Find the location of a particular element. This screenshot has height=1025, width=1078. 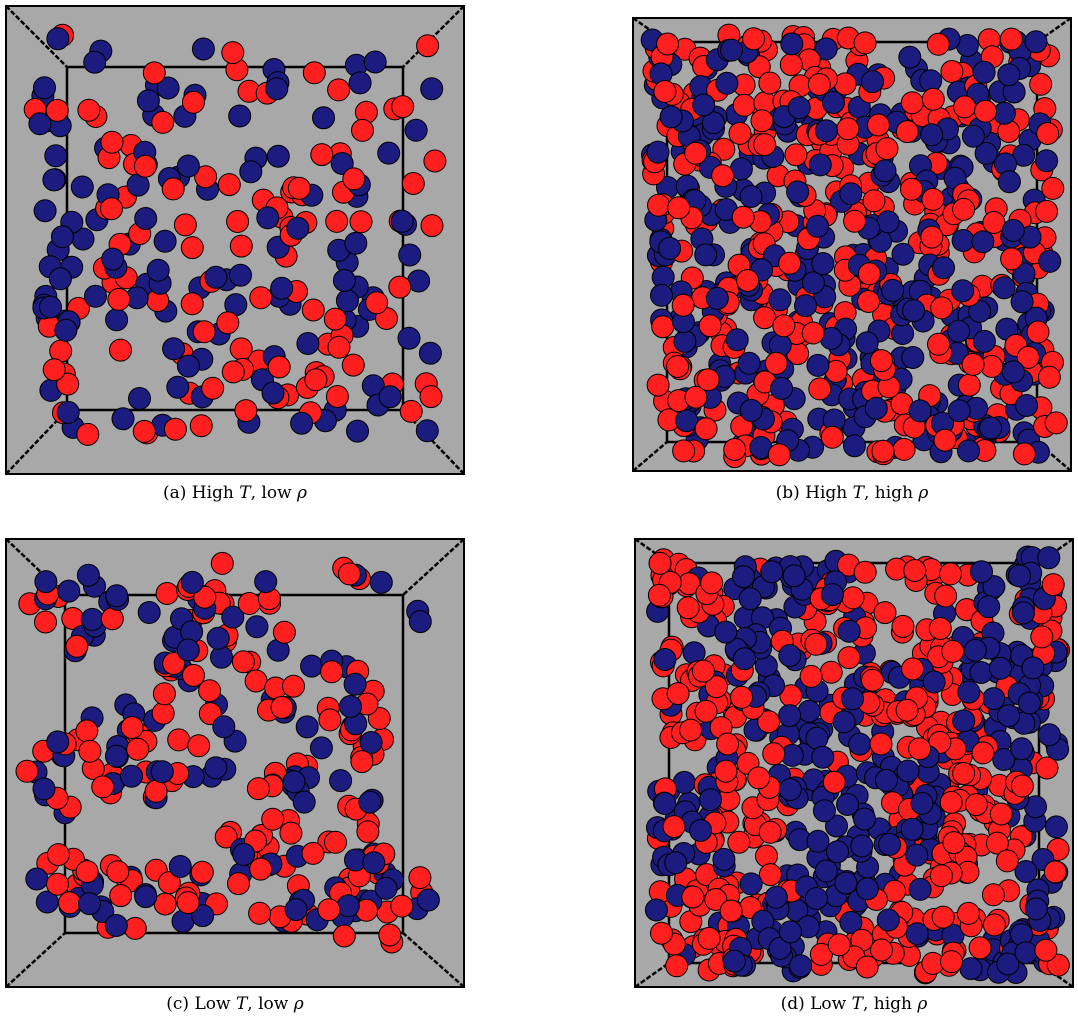

caption-temperature: High is located at coordinates (212, 493).